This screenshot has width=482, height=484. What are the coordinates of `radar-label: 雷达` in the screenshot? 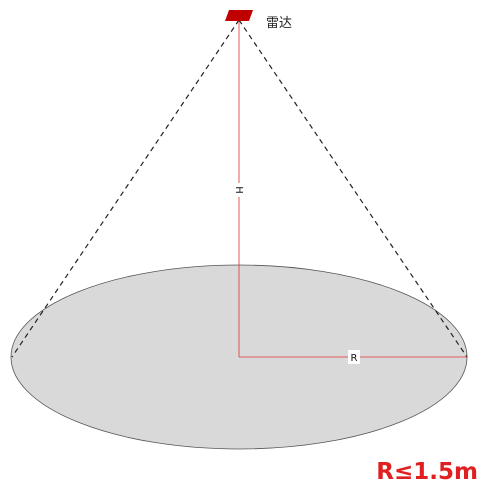 It's located at (279, 23).